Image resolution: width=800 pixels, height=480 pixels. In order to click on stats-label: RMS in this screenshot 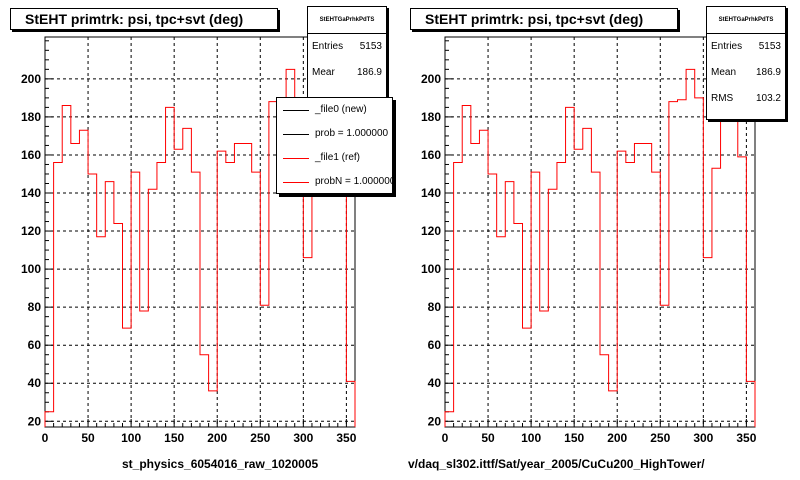, I will do `click(722, 98)`.